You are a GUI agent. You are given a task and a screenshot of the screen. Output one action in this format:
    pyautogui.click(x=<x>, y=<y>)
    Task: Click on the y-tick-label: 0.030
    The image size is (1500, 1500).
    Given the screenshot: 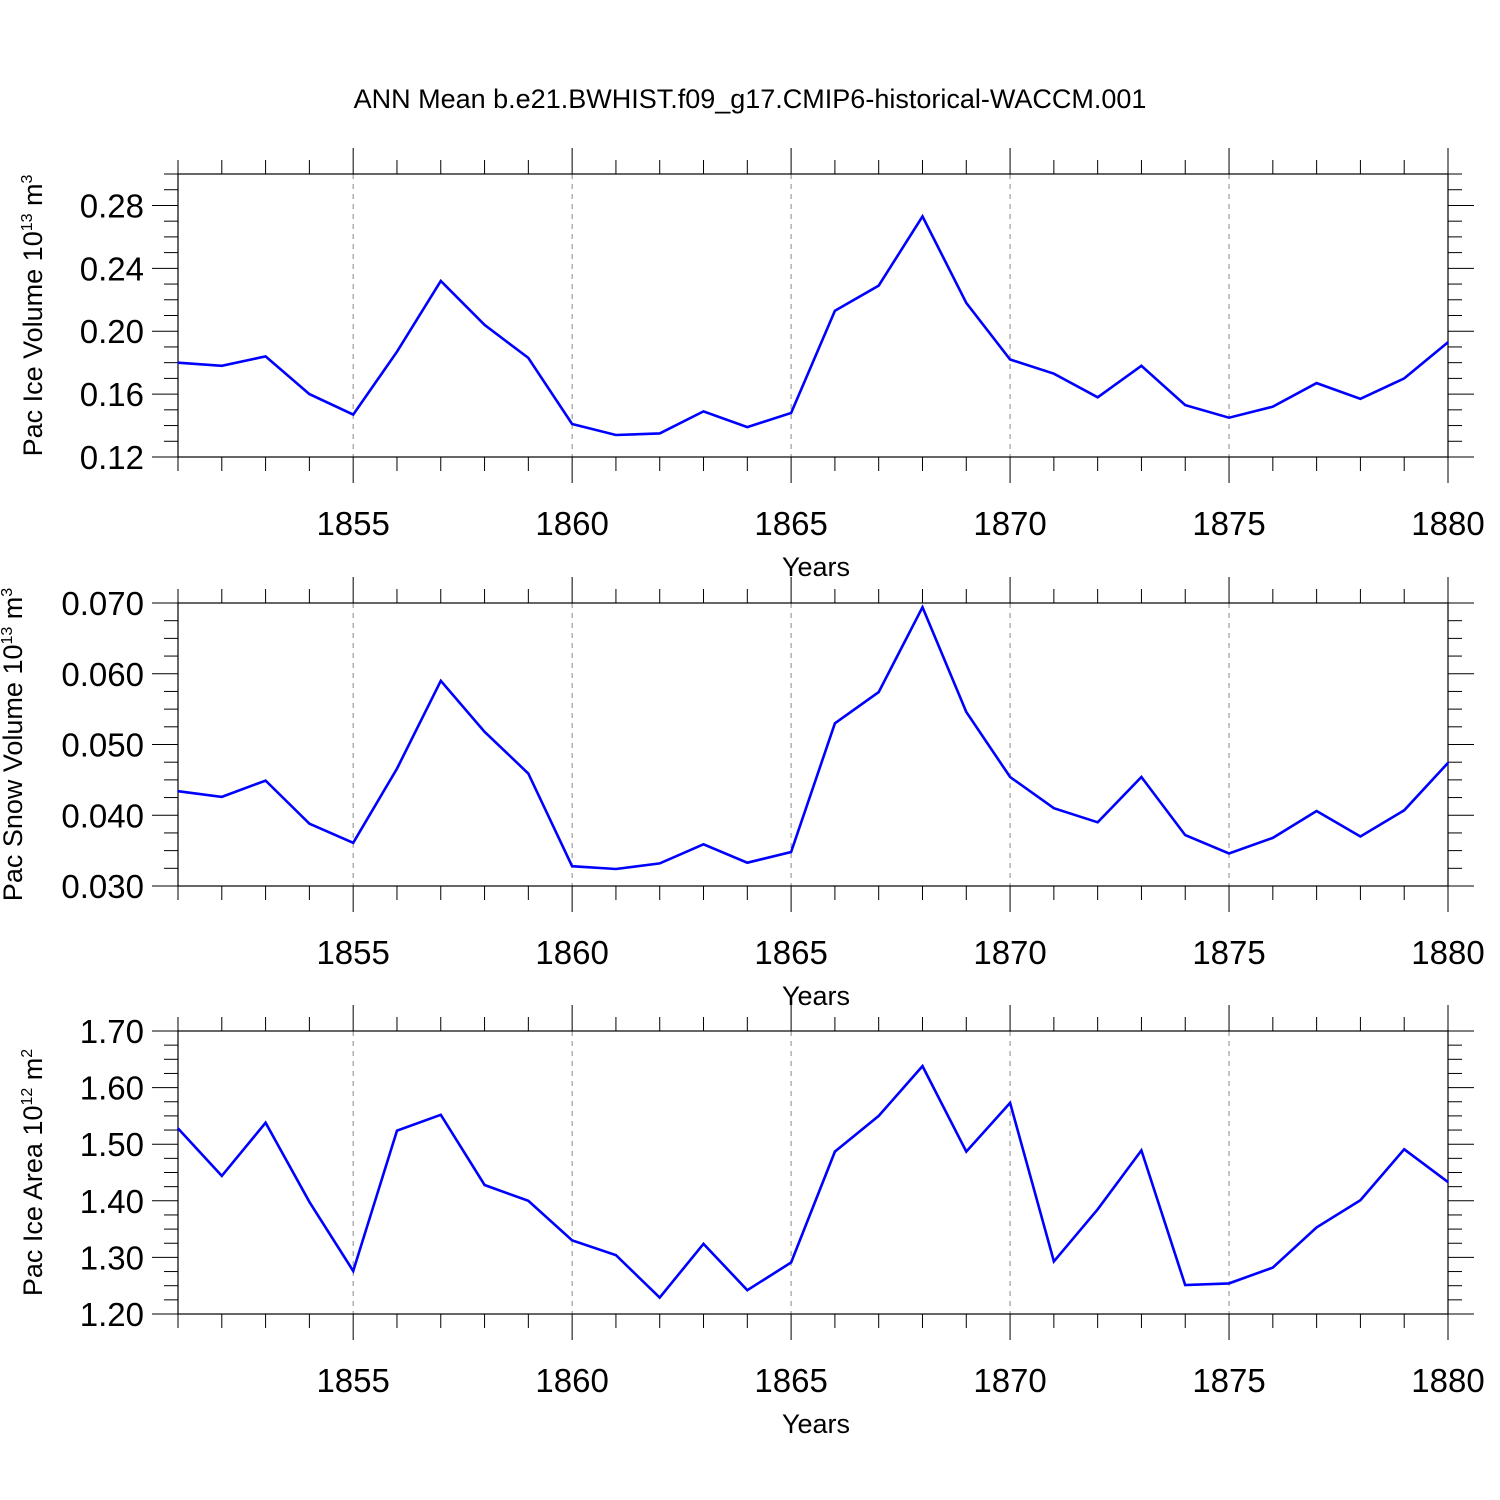 What is the action you would take?
    pyautogui.click(x=102, y=886)
    